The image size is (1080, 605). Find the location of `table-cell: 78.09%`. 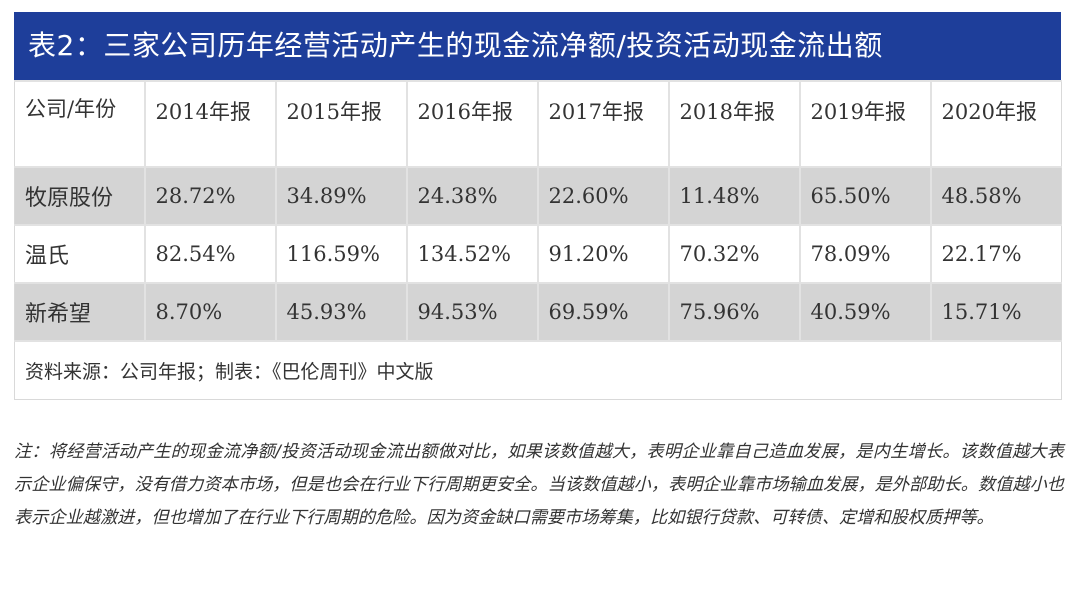

table-cell: 78.09% is located at coordinates (864, 253).